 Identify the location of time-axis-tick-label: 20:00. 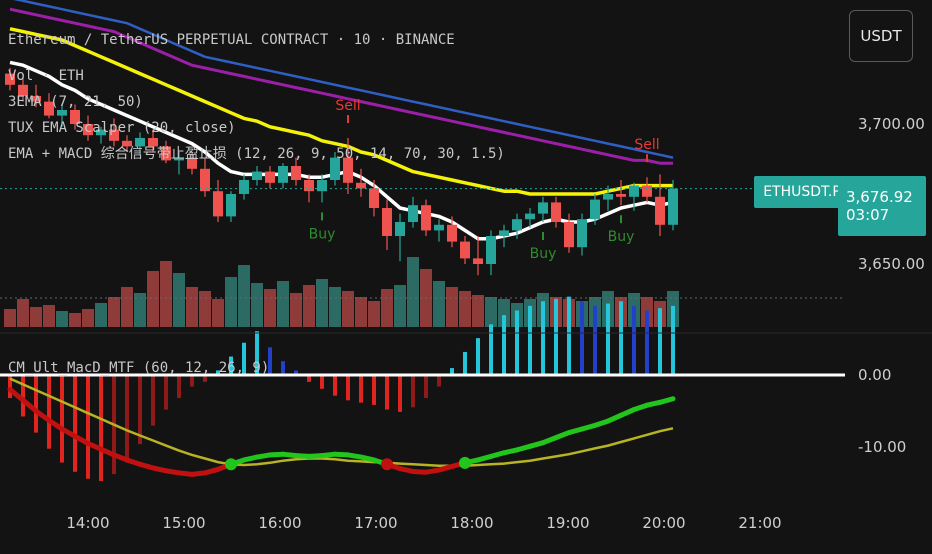
(663, 523).